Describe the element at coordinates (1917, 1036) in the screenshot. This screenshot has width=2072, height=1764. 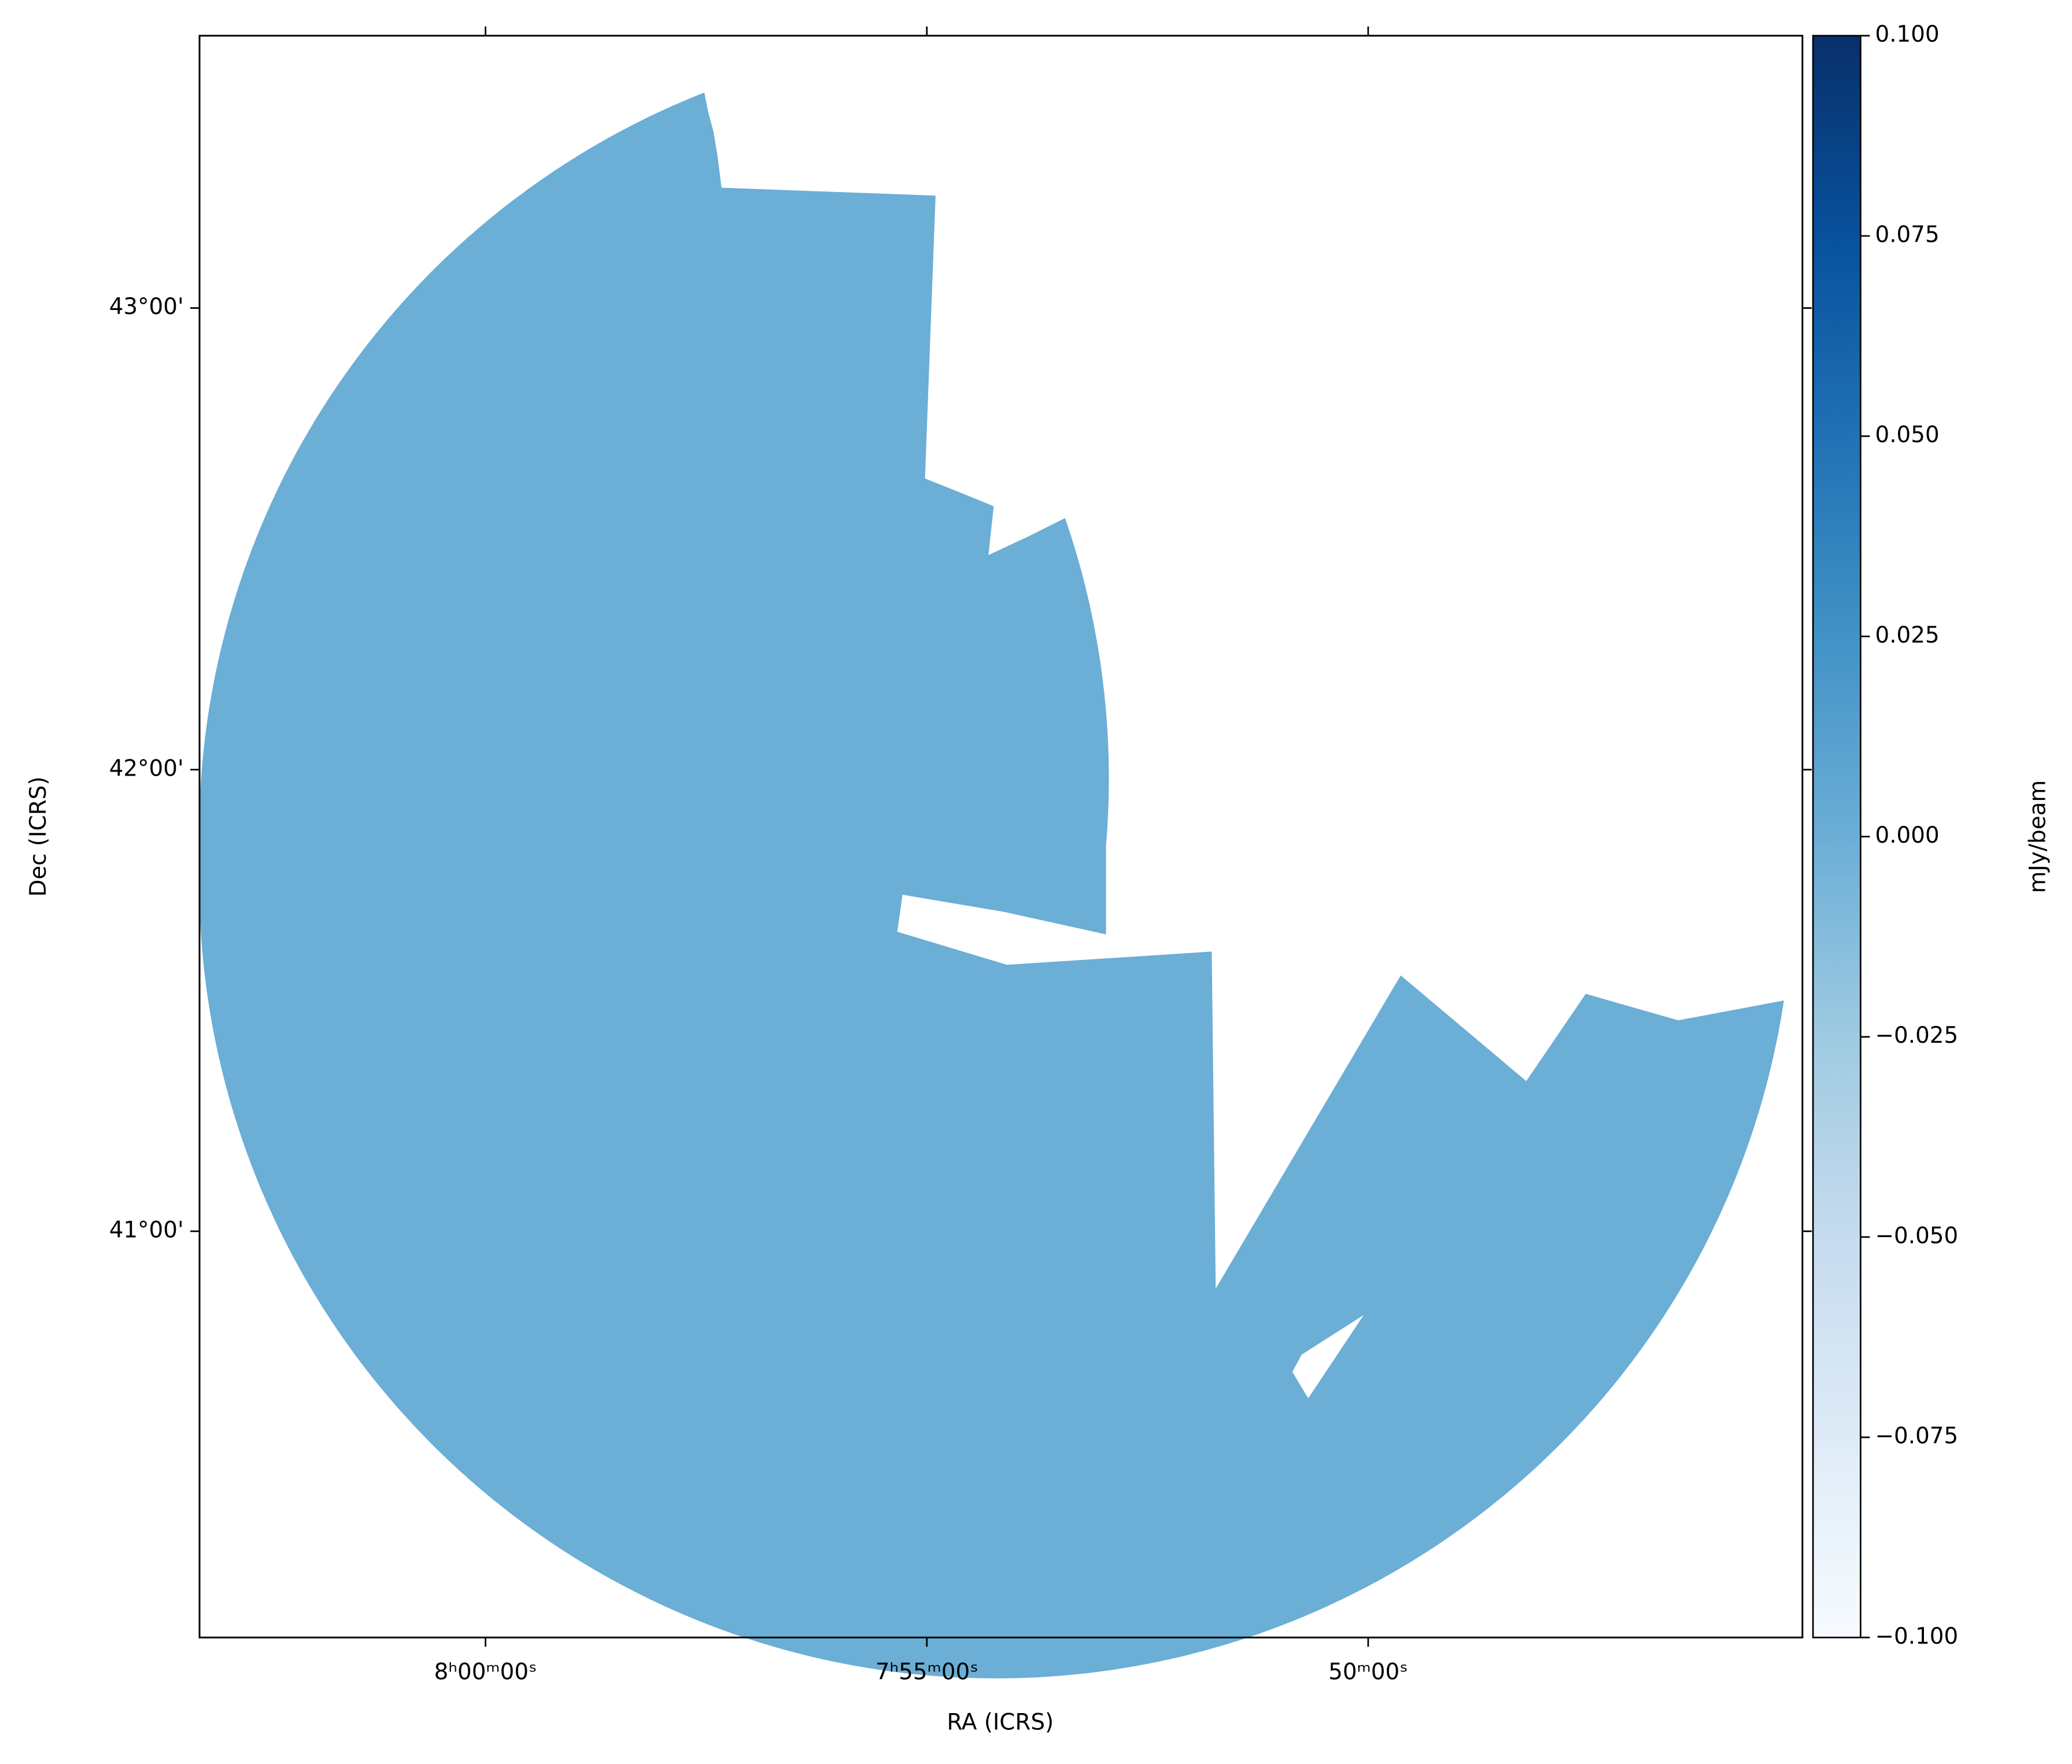
I see `colorbar-tick-label: −0.025` at that location.